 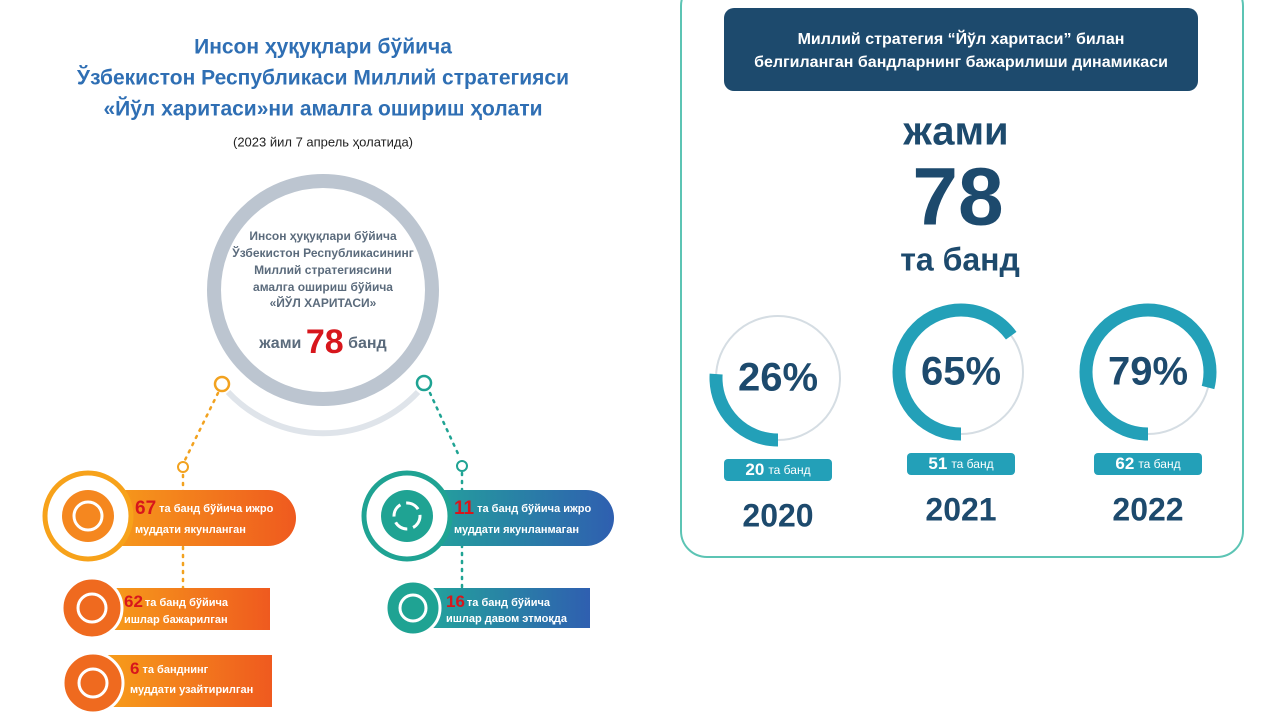 I want to click on year-label: 2021, so click(x=960, y=509).